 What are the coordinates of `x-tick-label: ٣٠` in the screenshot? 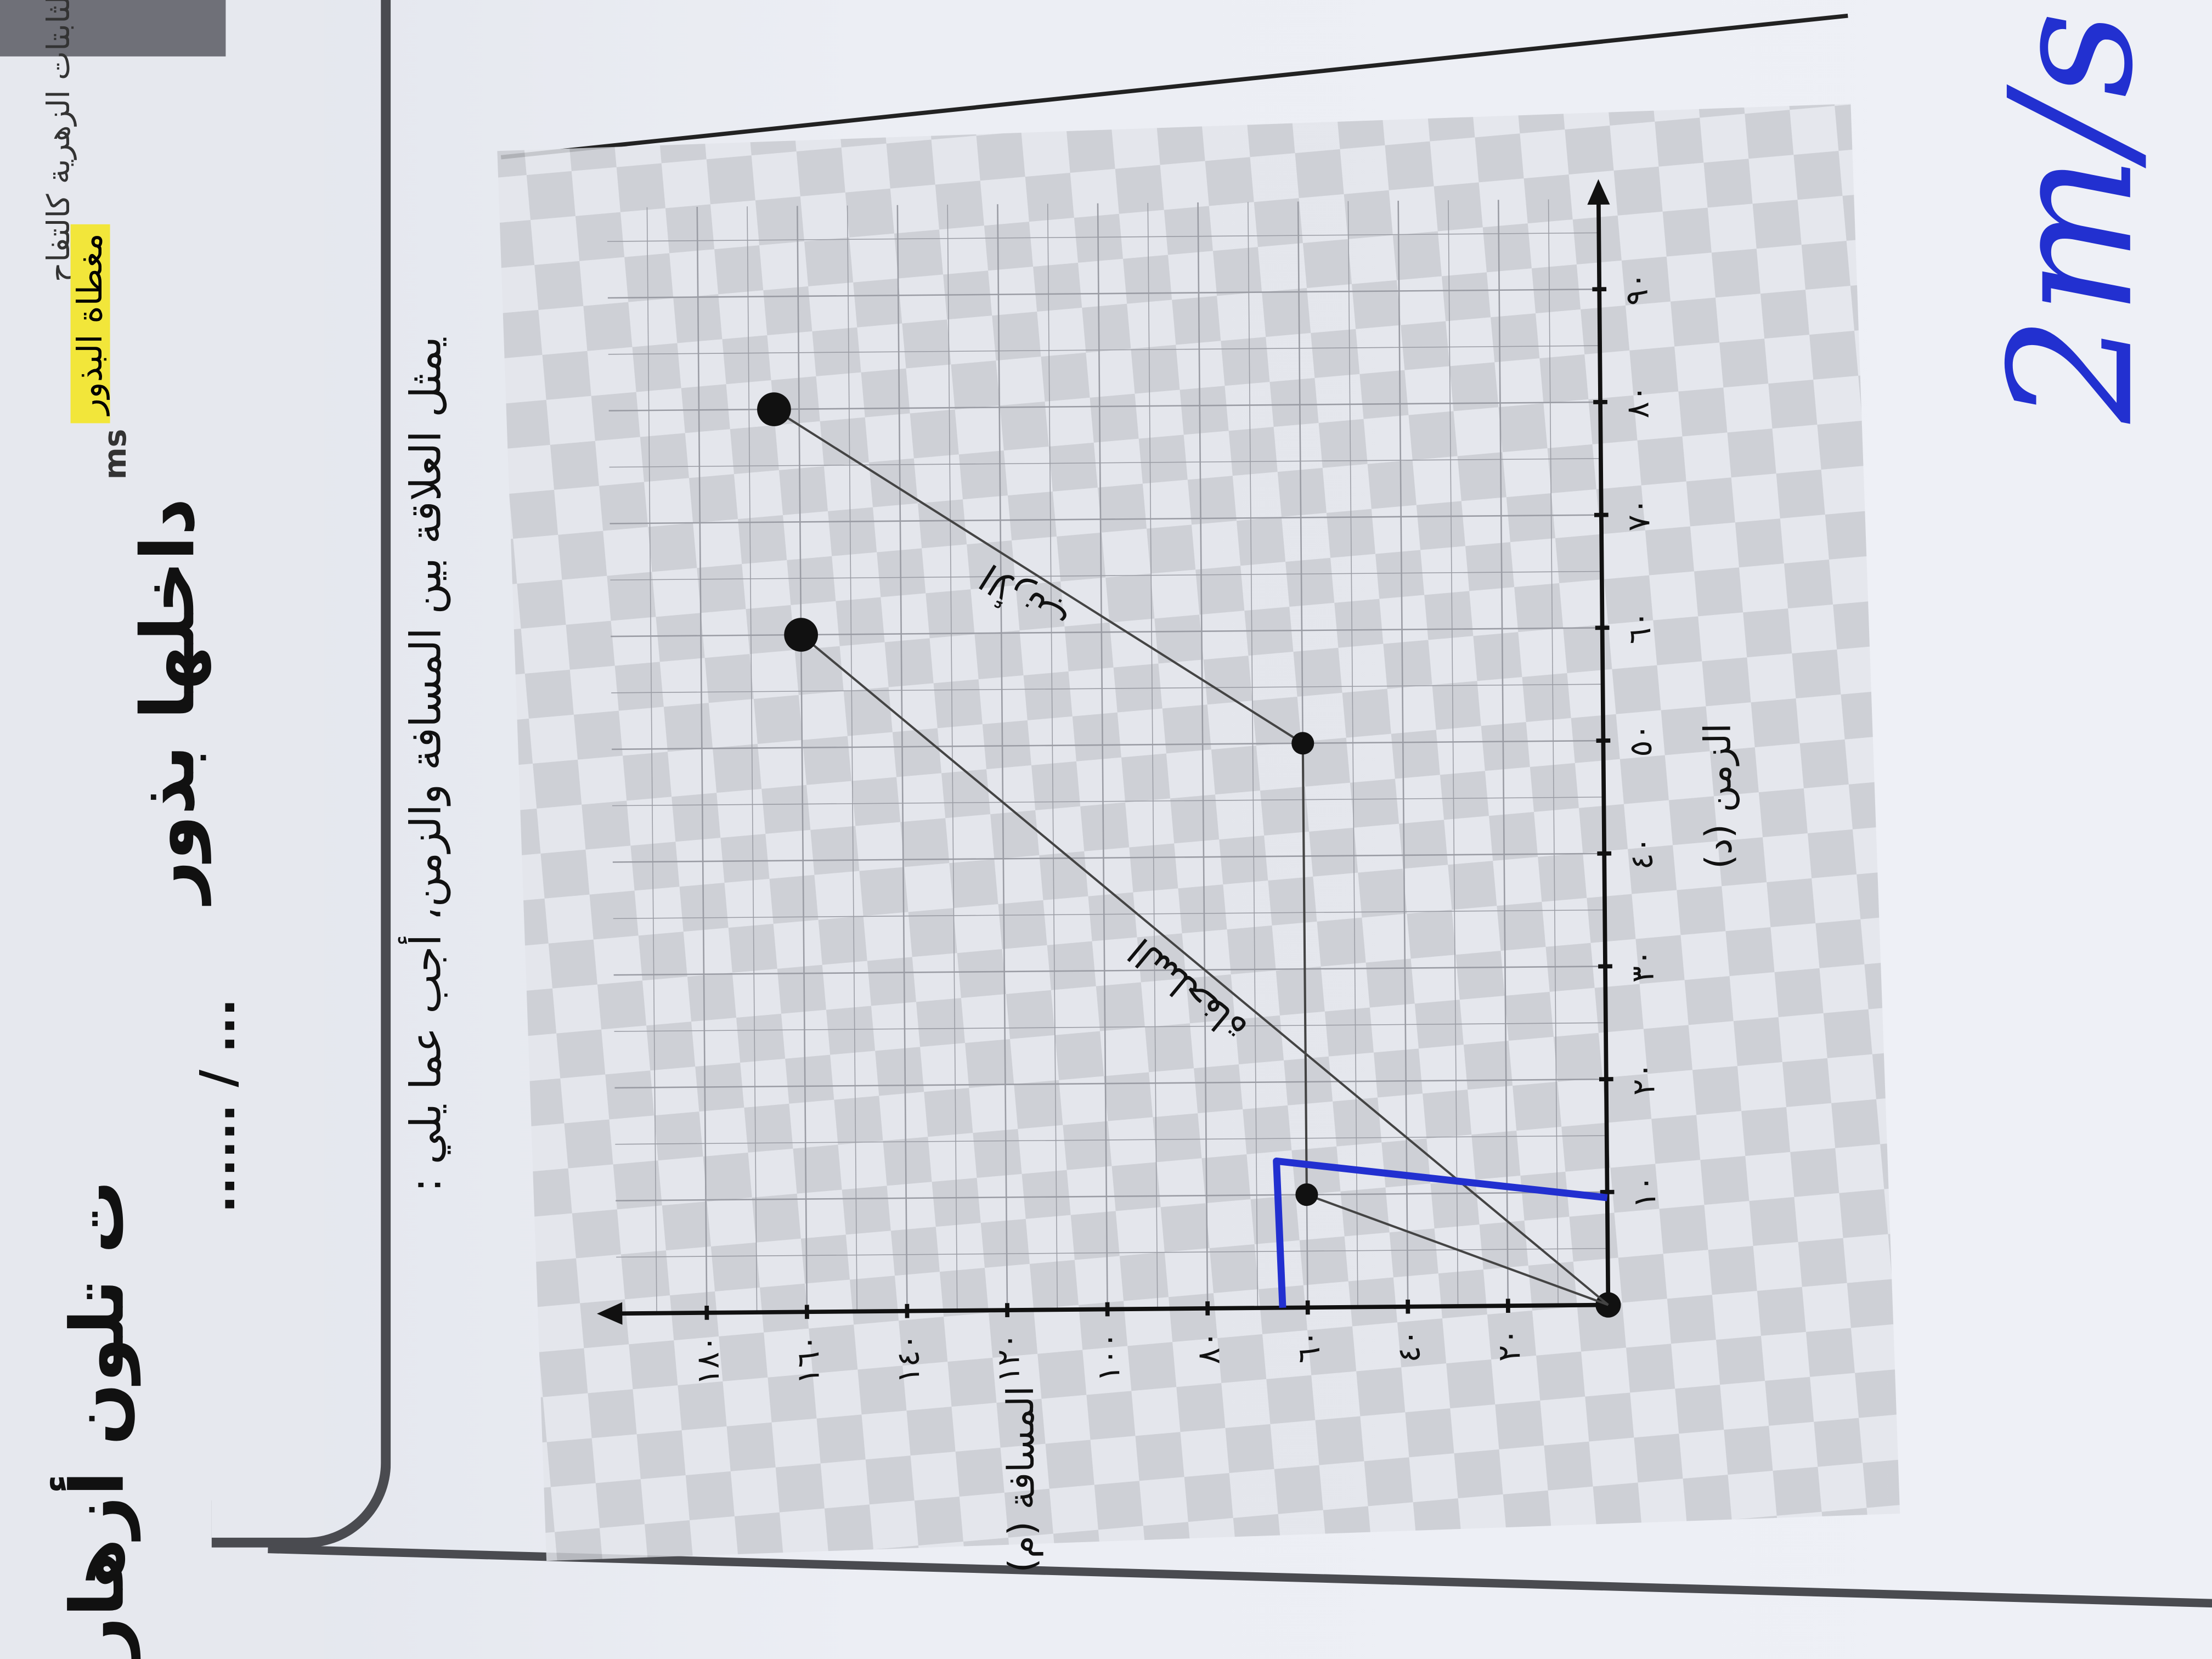 It's located at (1642, 966).